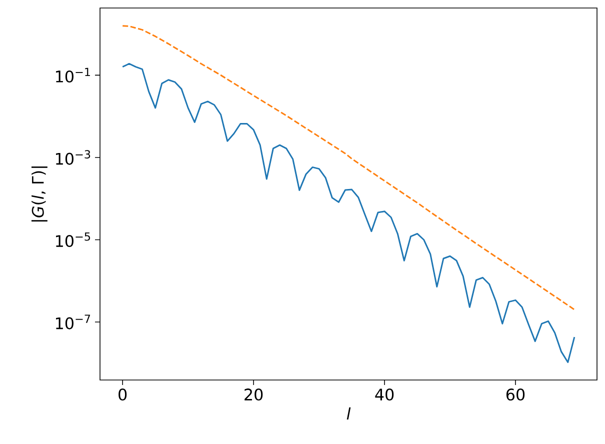 Image resolution: width=605 pixels, height=444 pixels. Describe the element at coordinates (73, 157) in the screenshot. I see `y-tick-label: 10$^{−3}$` at that location.